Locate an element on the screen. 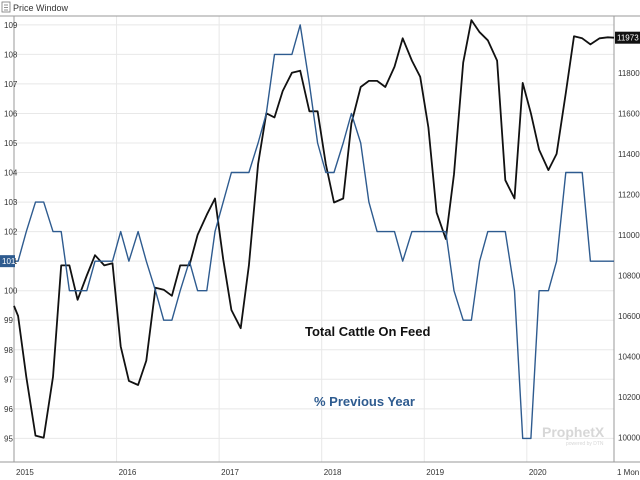  x-tick-label: 2018 is located at coordinates (333, 472).